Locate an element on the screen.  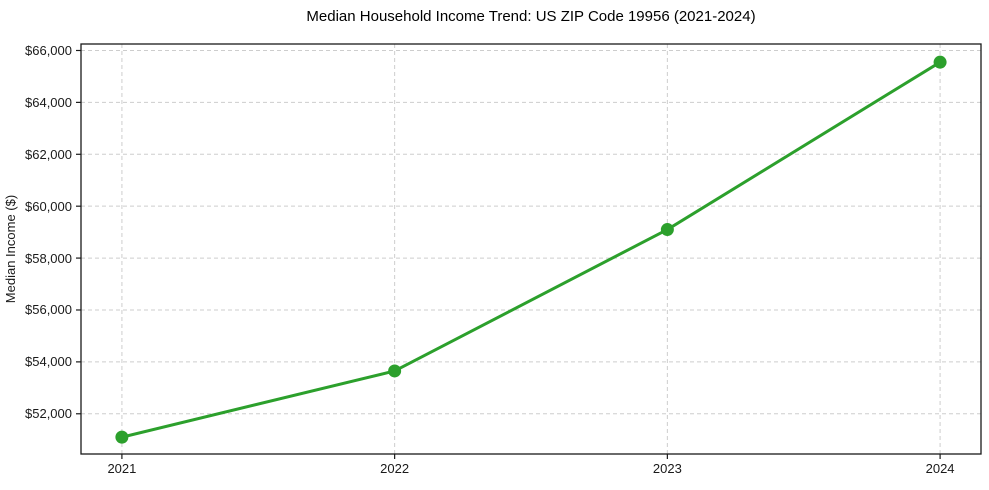
x-tick-label: 2024 is located at coordinates (940, 468).